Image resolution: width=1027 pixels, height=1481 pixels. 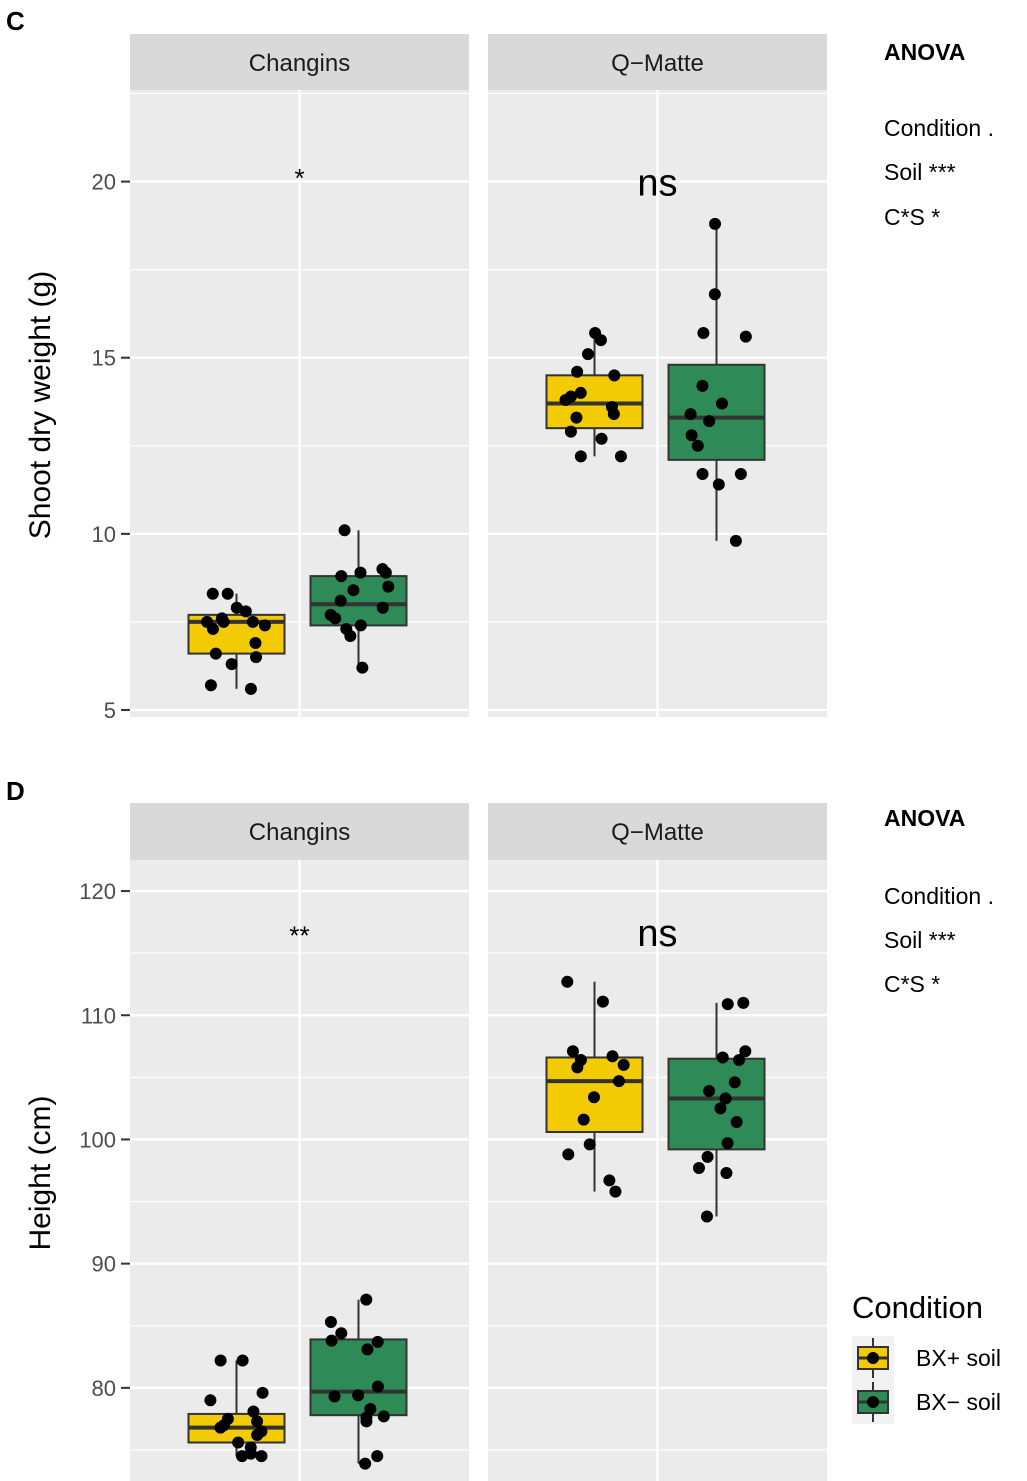 I want to click on anova-line: Soil ***, so click(x=920, y=940).